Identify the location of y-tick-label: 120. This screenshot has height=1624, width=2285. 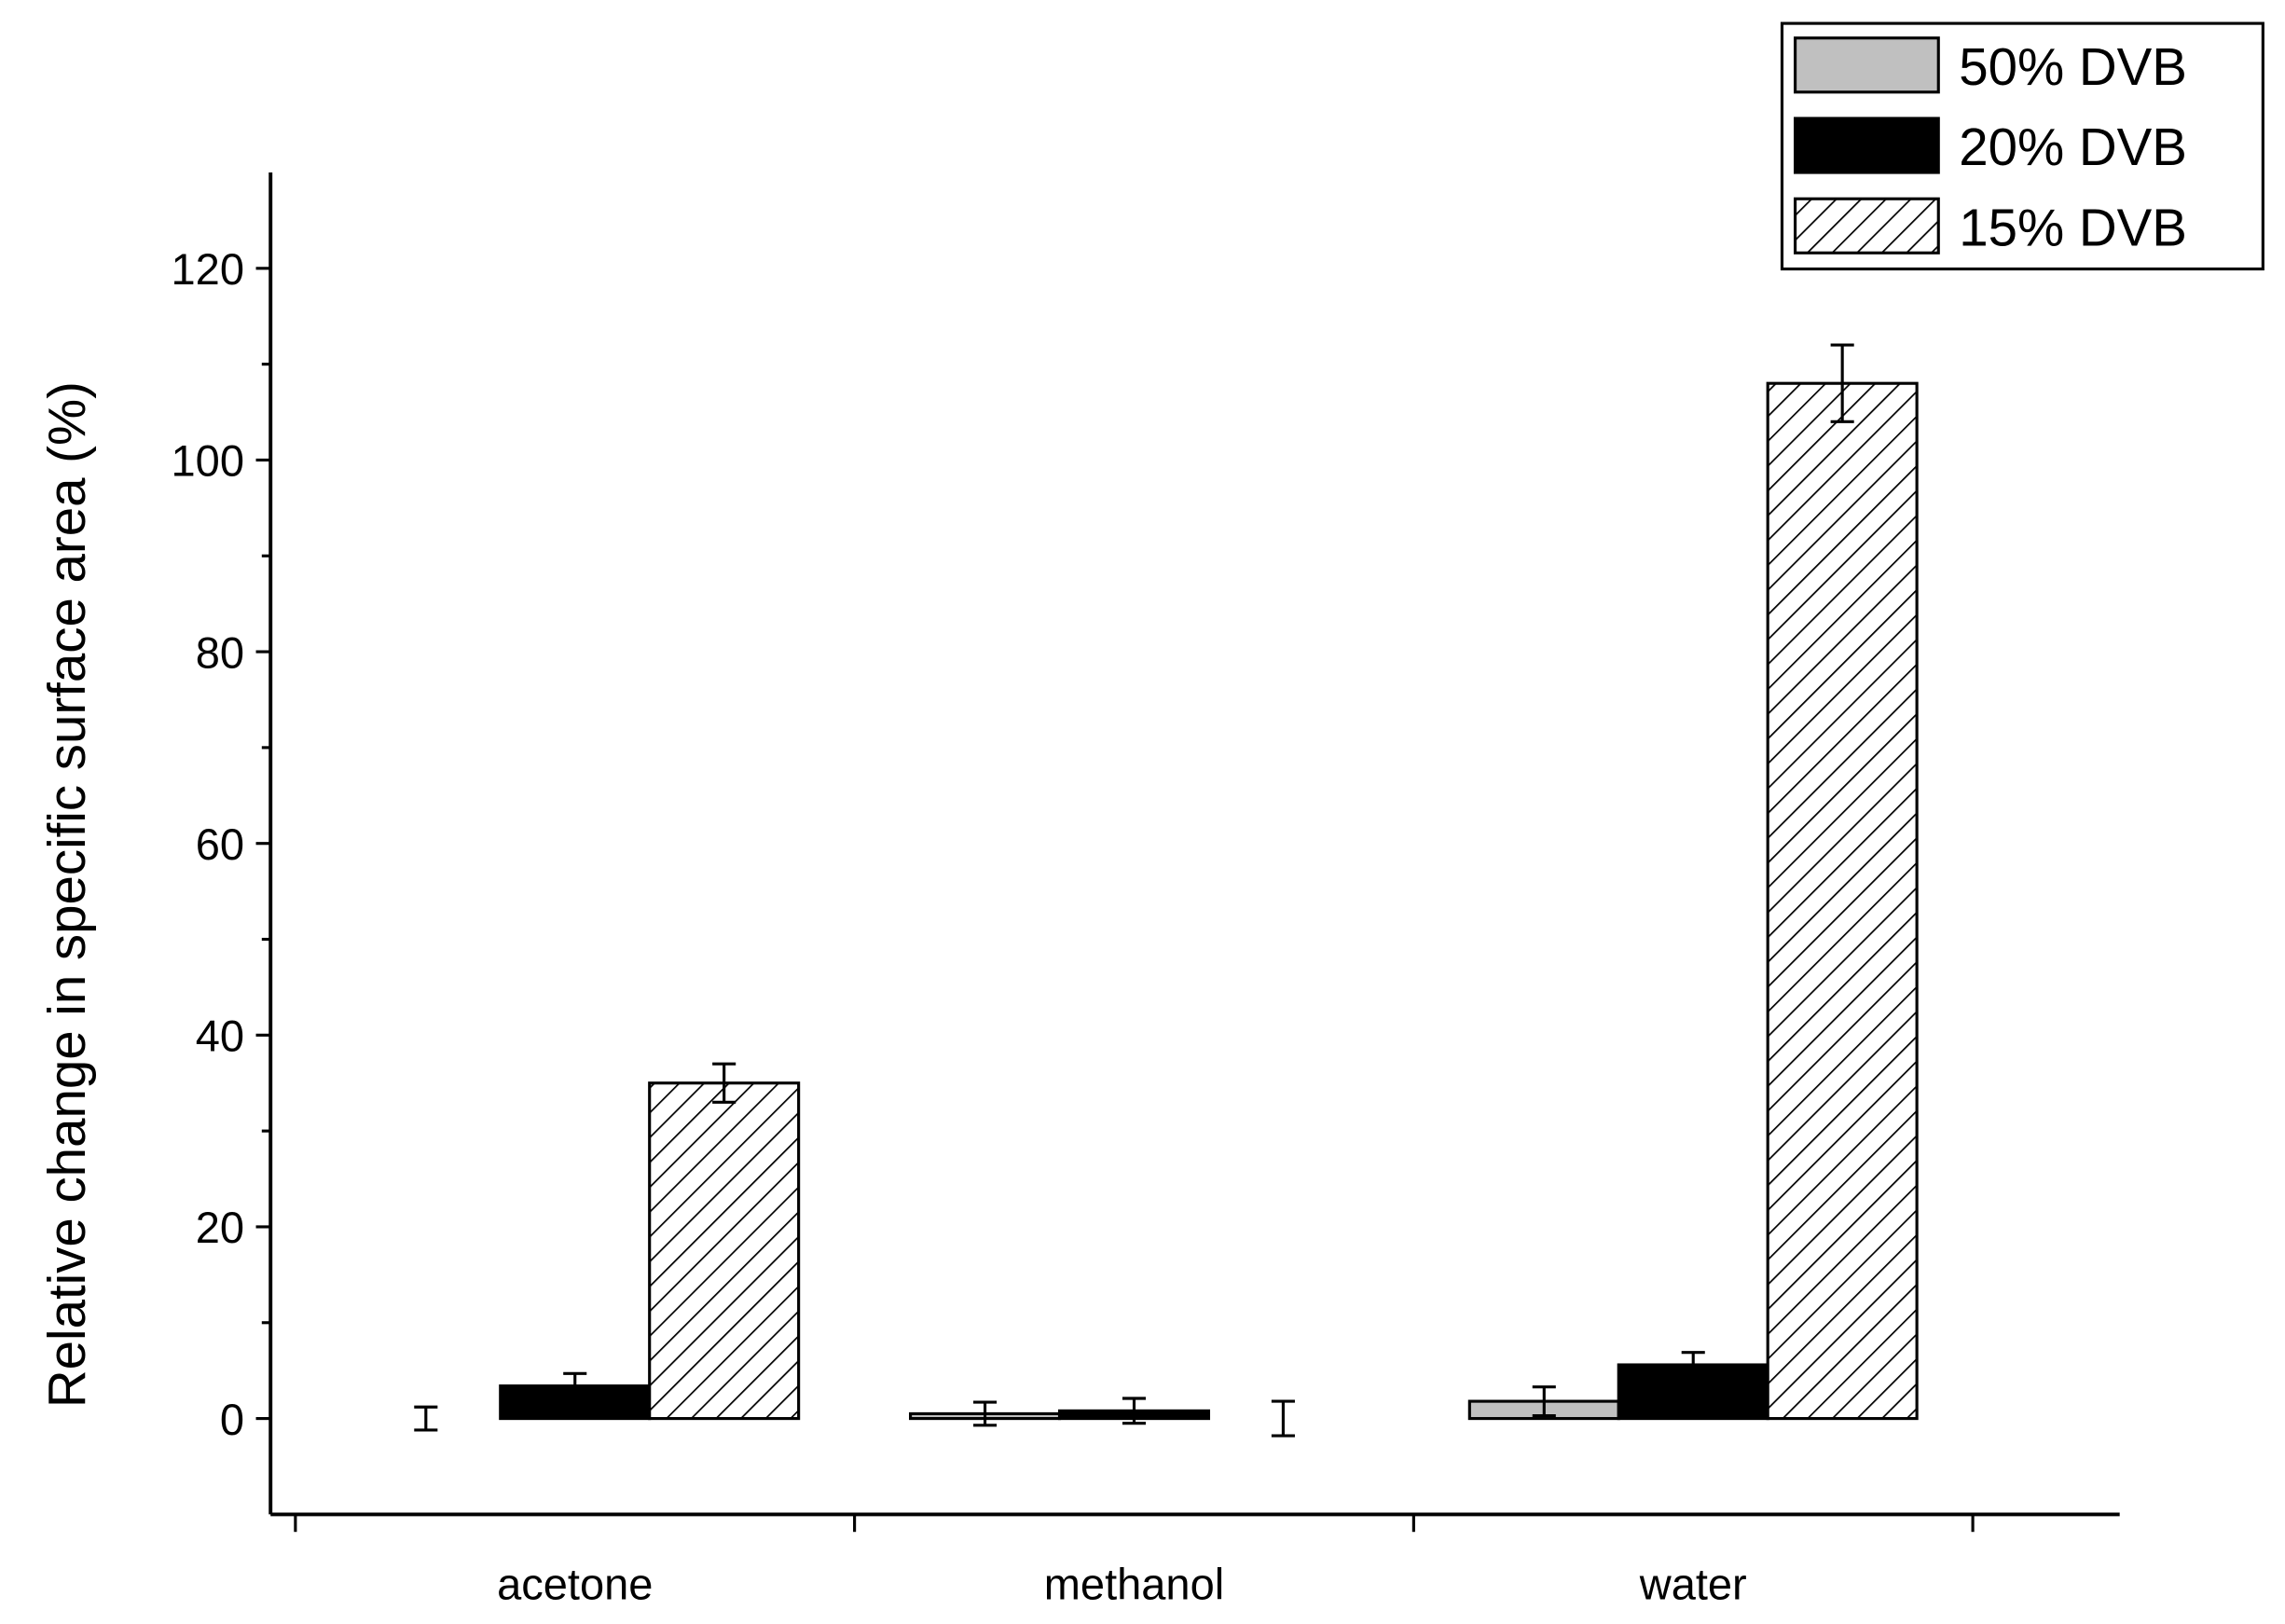
(208, 269).